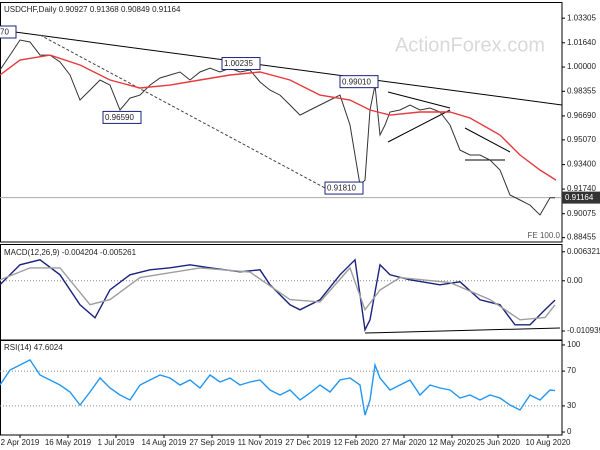  I want to click on annotation-label: 0.96590, so click(119, 117).